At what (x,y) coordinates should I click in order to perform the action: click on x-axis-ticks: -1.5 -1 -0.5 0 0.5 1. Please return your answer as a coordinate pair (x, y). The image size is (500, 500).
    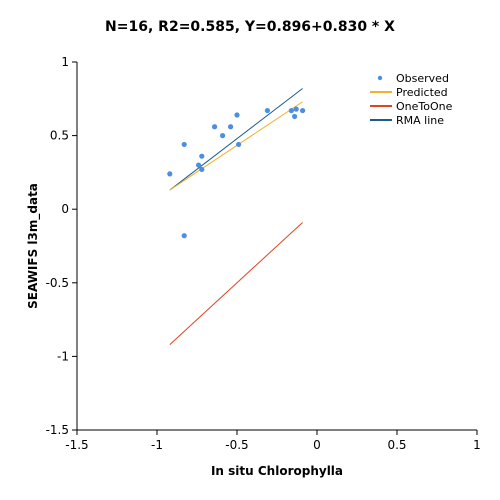
    Looking at the image, I should click on (273, 441).